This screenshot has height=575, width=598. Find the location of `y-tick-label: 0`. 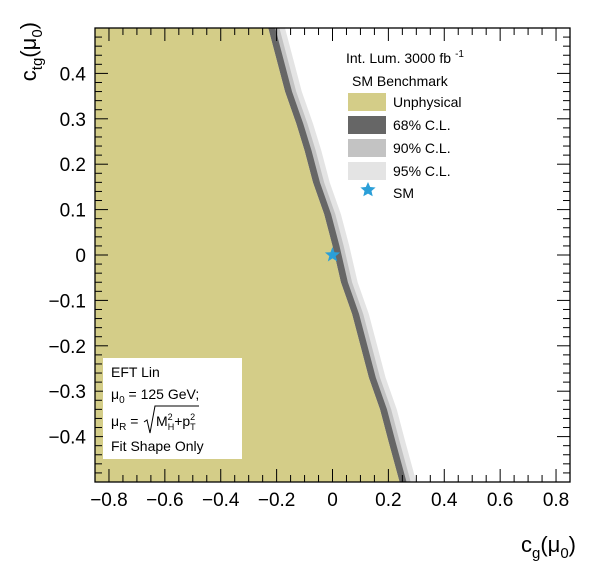

y-tick-label: 0 is located at coordinates (80, 256).